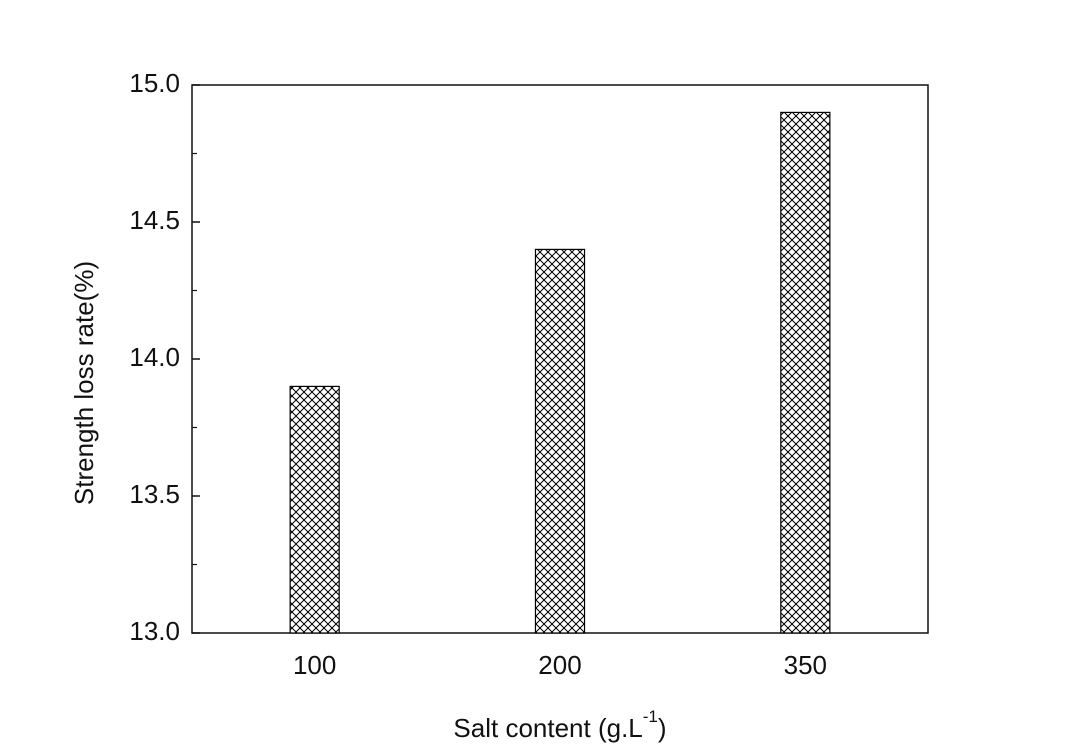 This screenshot has width=1080, height=755. What do you see at coordinates (154, 631) in the screenshot?
I see `y-tick-label: 13.0` at bounding box center [154, 631].